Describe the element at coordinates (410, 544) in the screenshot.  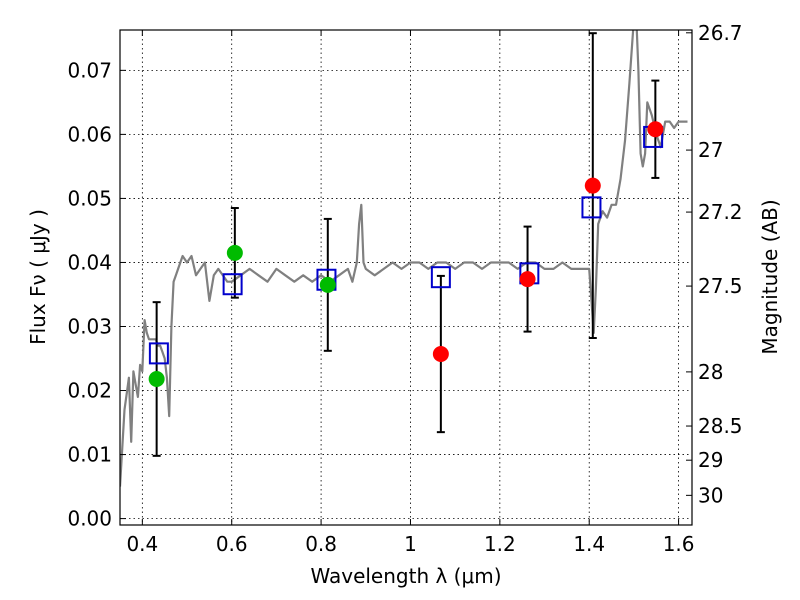
I see `x-tick-label: 1` at that location.